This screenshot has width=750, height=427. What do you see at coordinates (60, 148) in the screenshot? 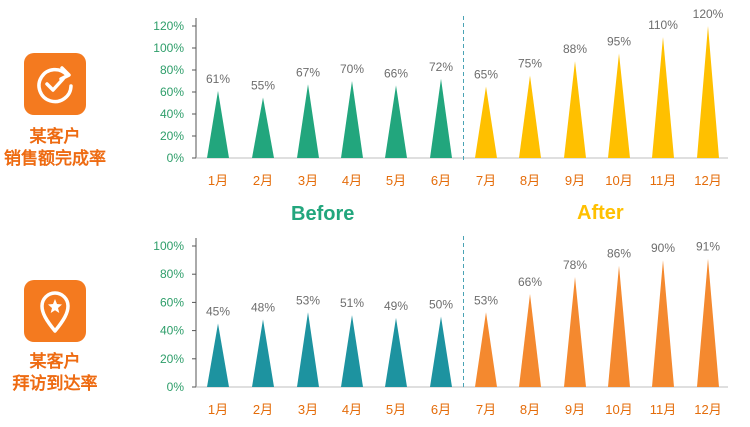
I see `sales-chart-title: 某客户 销售额完成率` at bounding box center [60, 148].